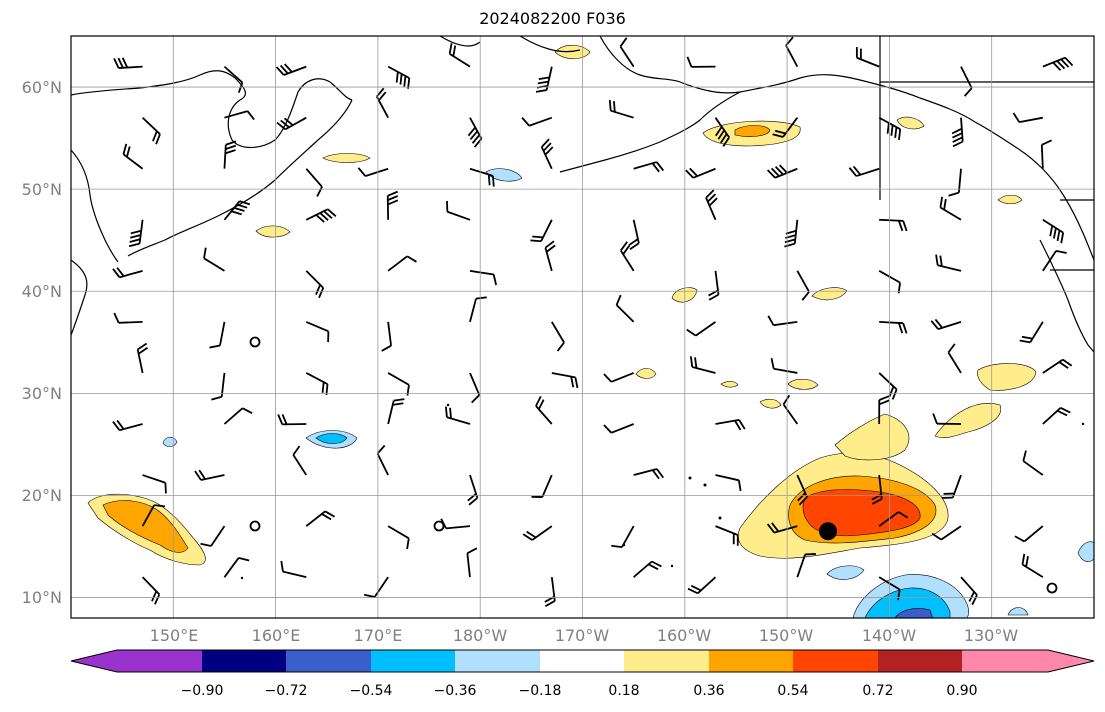  What do you see at coordinates (684, 635) in the screenshot?
I see `lon-label-160w: 160°W` at bounding box center [684, 635].